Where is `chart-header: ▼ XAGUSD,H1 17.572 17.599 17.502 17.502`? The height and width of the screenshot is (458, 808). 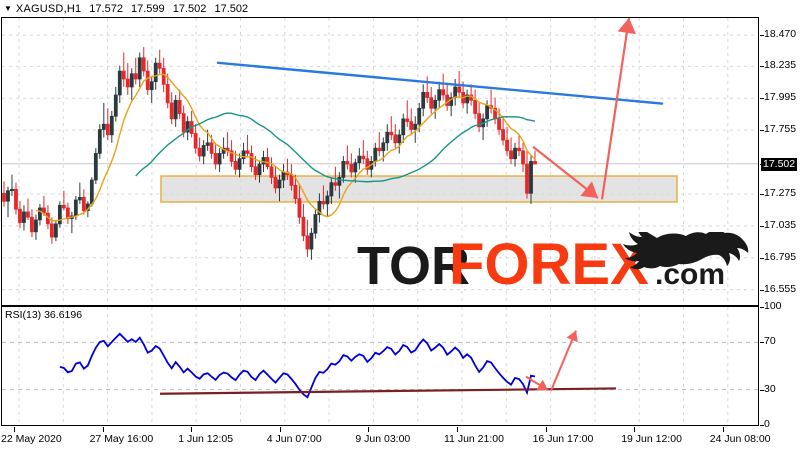
chart-header: ▼ XAGUSD,H1 17.572 17.599 17.502 17.502 is located at coordinates (404, 8).